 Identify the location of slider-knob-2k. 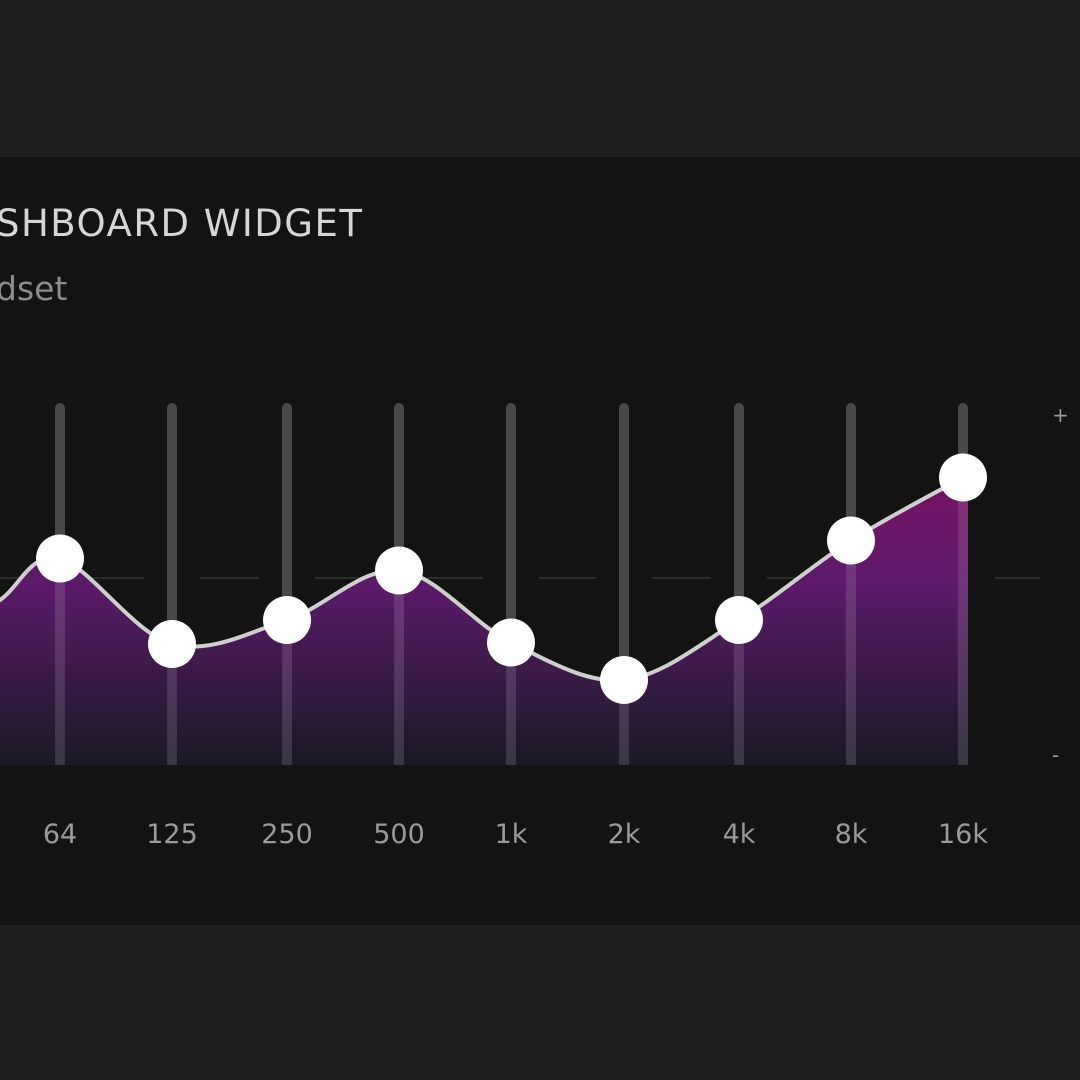
(624, 680).